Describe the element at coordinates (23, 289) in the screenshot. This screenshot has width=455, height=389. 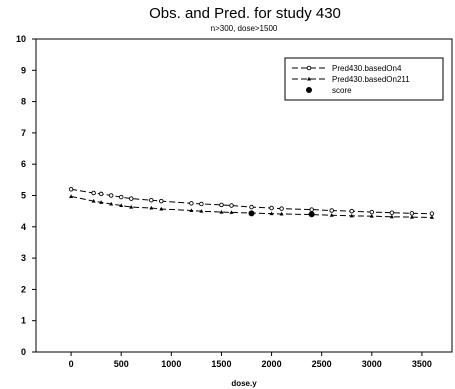
I see `y-tick-label: 2` at that location.